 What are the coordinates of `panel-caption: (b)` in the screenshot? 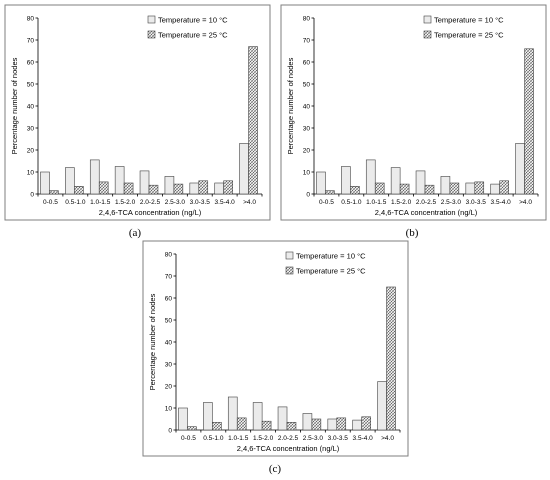 It's located at (412, 233).